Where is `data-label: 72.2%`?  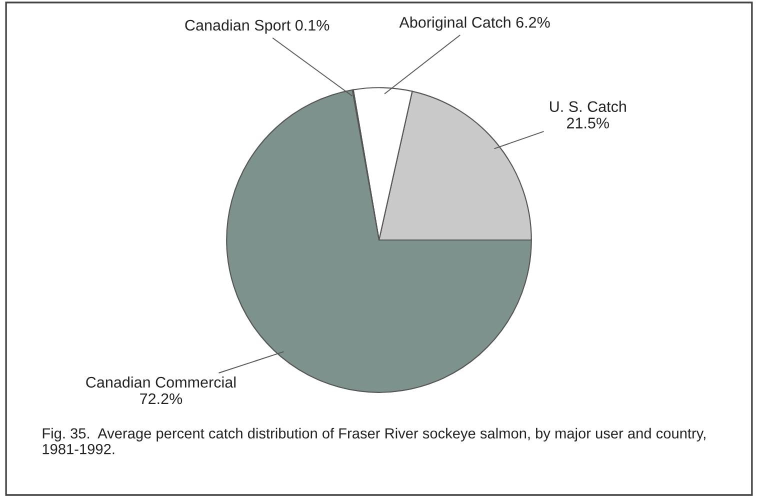
data-label: 72.2% is located at coordinates (161, 398).